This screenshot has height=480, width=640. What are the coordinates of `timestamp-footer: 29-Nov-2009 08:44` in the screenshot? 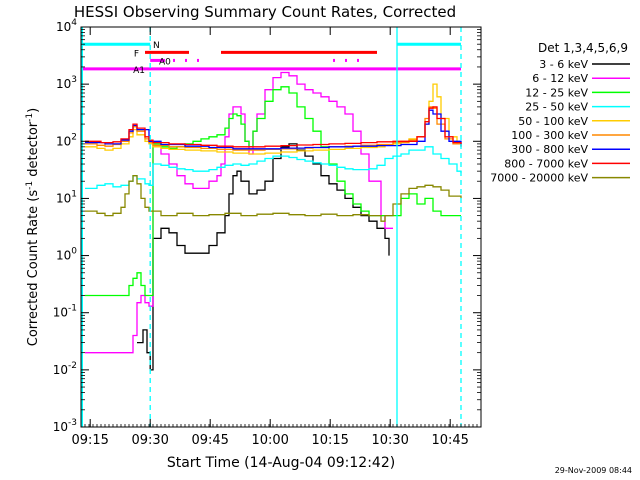 It's located at (593, 470).